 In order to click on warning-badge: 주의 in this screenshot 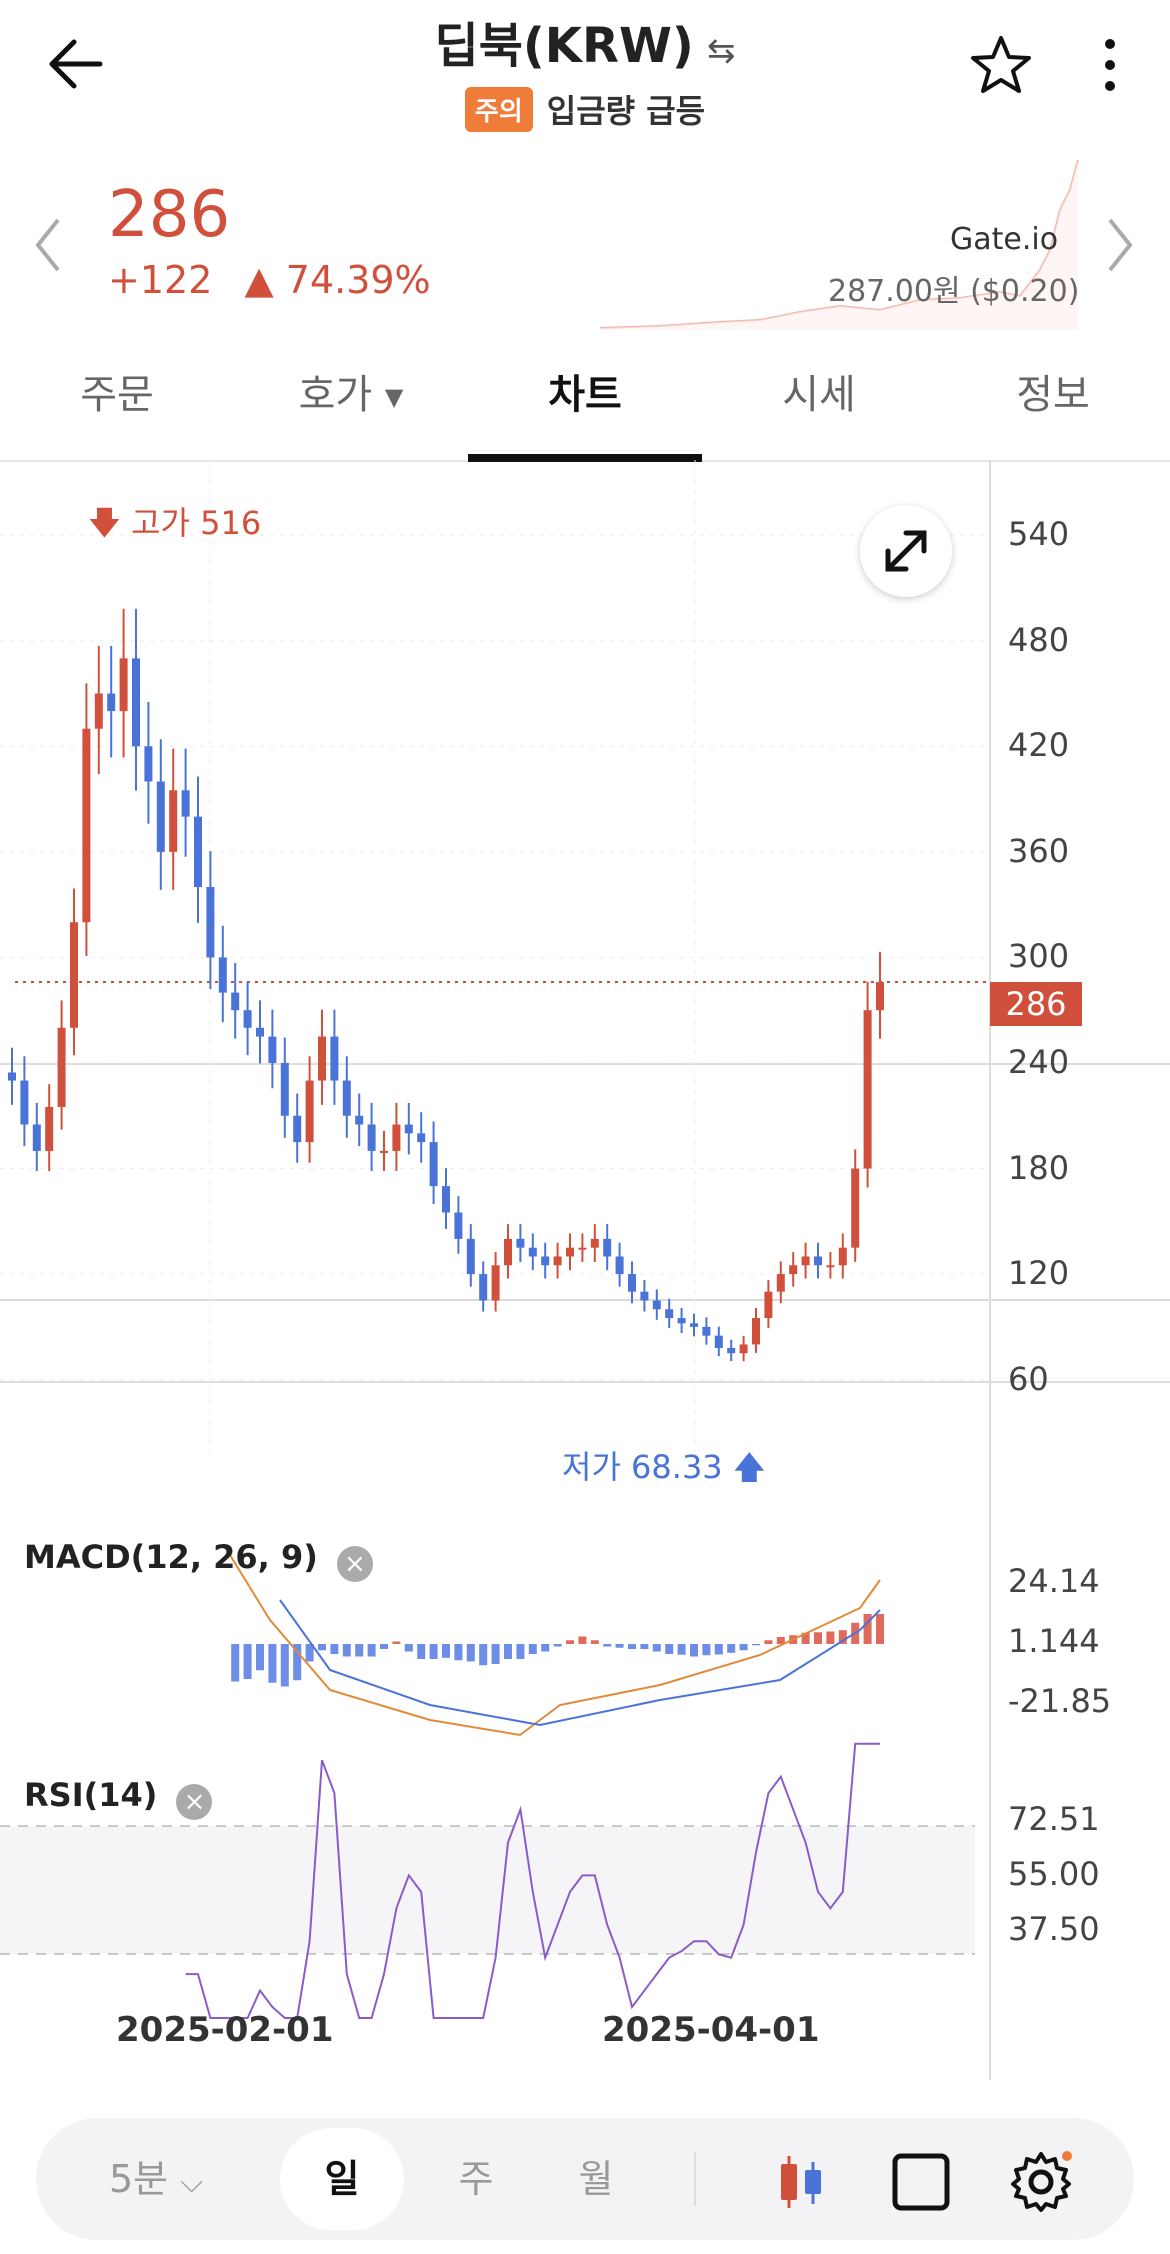, I will do `click(498, 109)`.